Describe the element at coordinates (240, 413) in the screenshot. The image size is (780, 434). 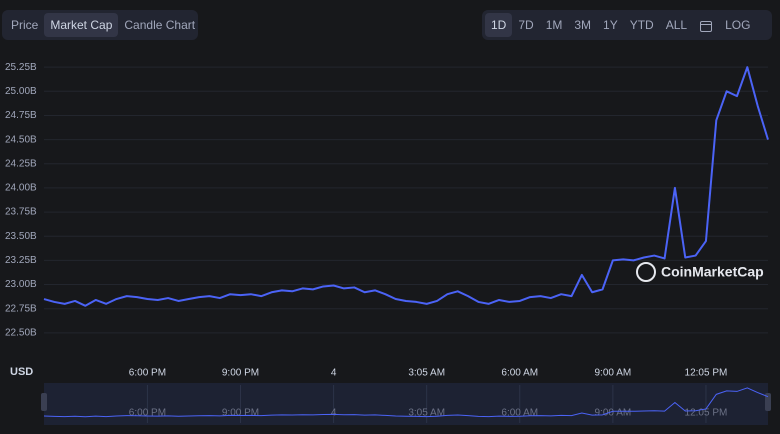
I see `nav-tick-label: 9:00 PM` at that location.